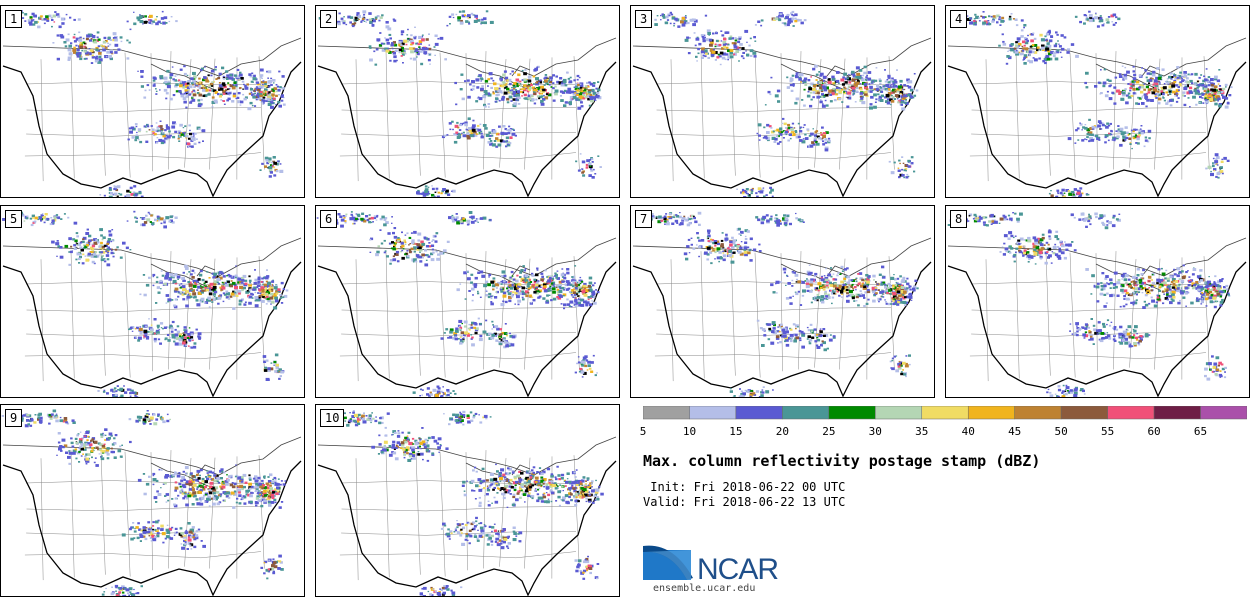 This screenshot has height=597, width=1260. What do you see at coordinates (1128, 77) in the screenshot?
I see `great-lakes` at bounding box center [1128, 77].